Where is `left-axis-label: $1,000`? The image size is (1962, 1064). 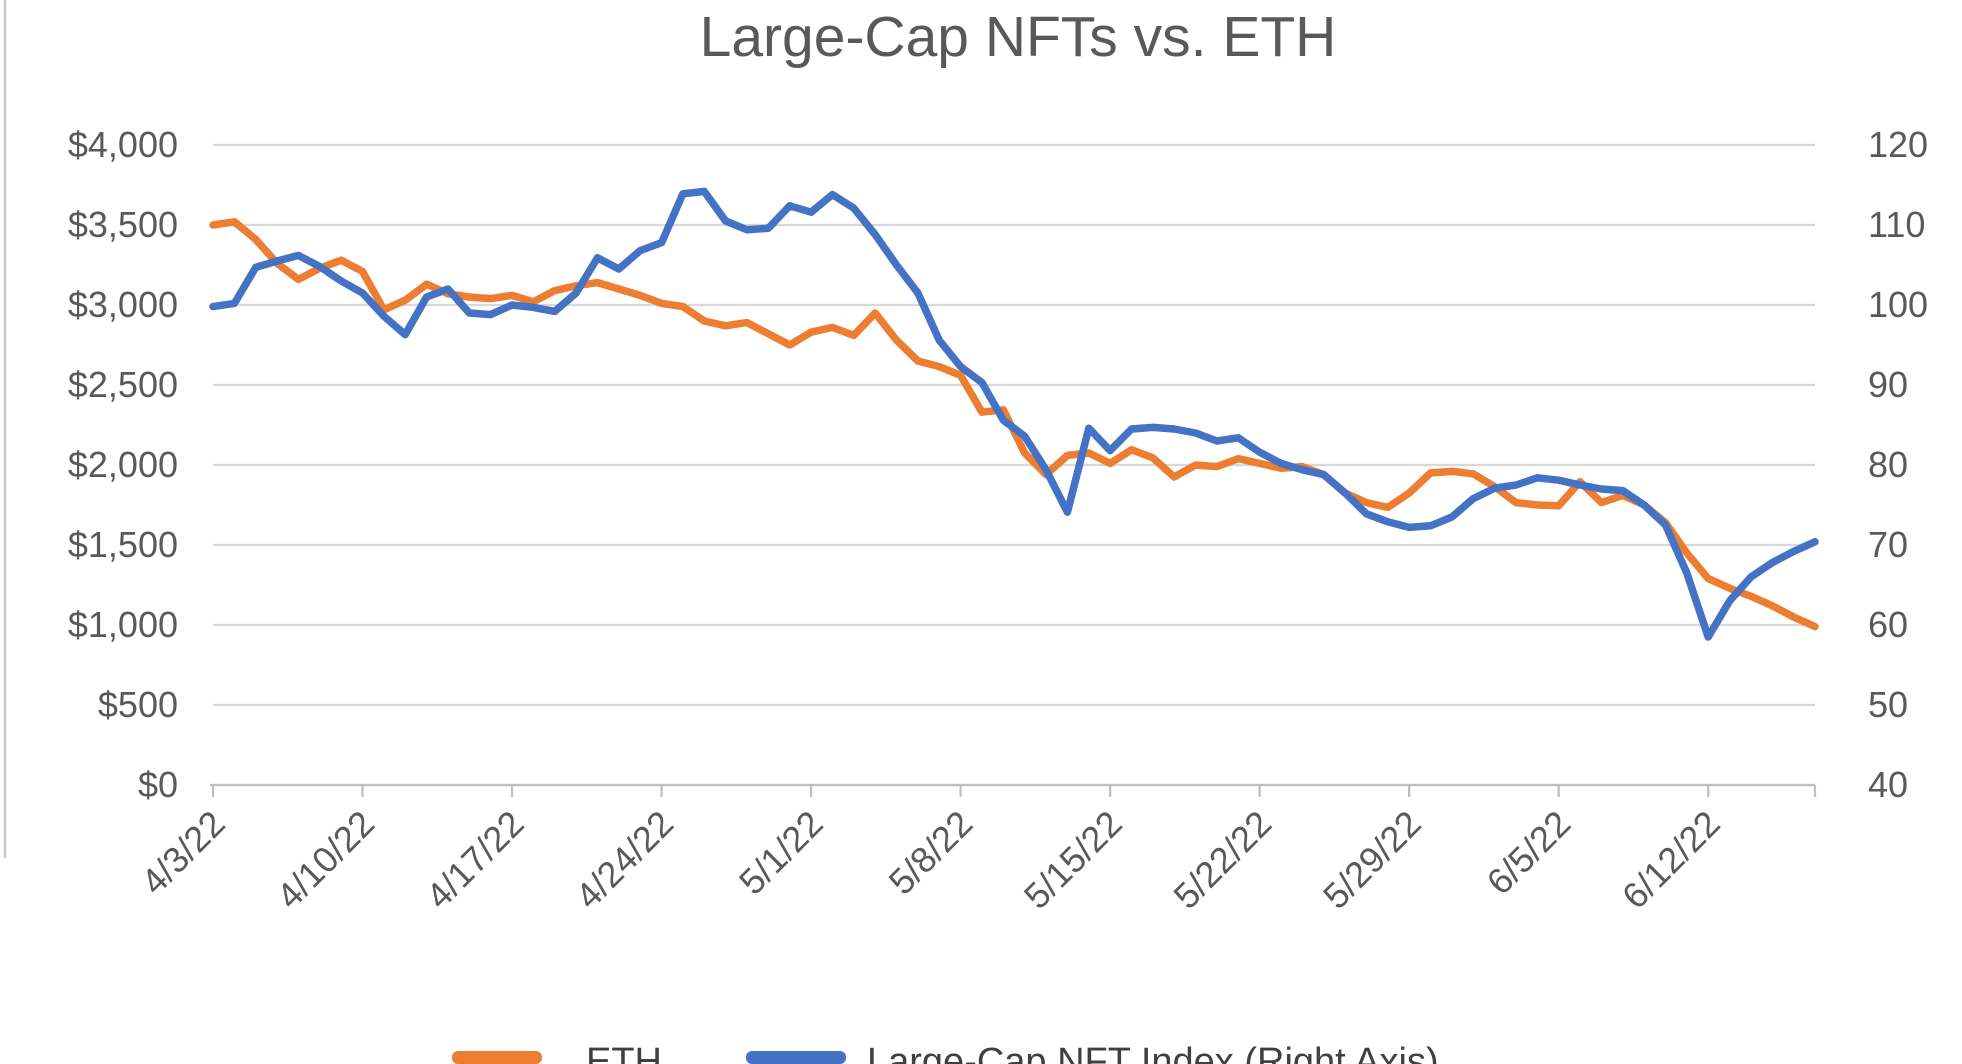
left-axis-label: $1,000 is located at coordinates (123, 624).